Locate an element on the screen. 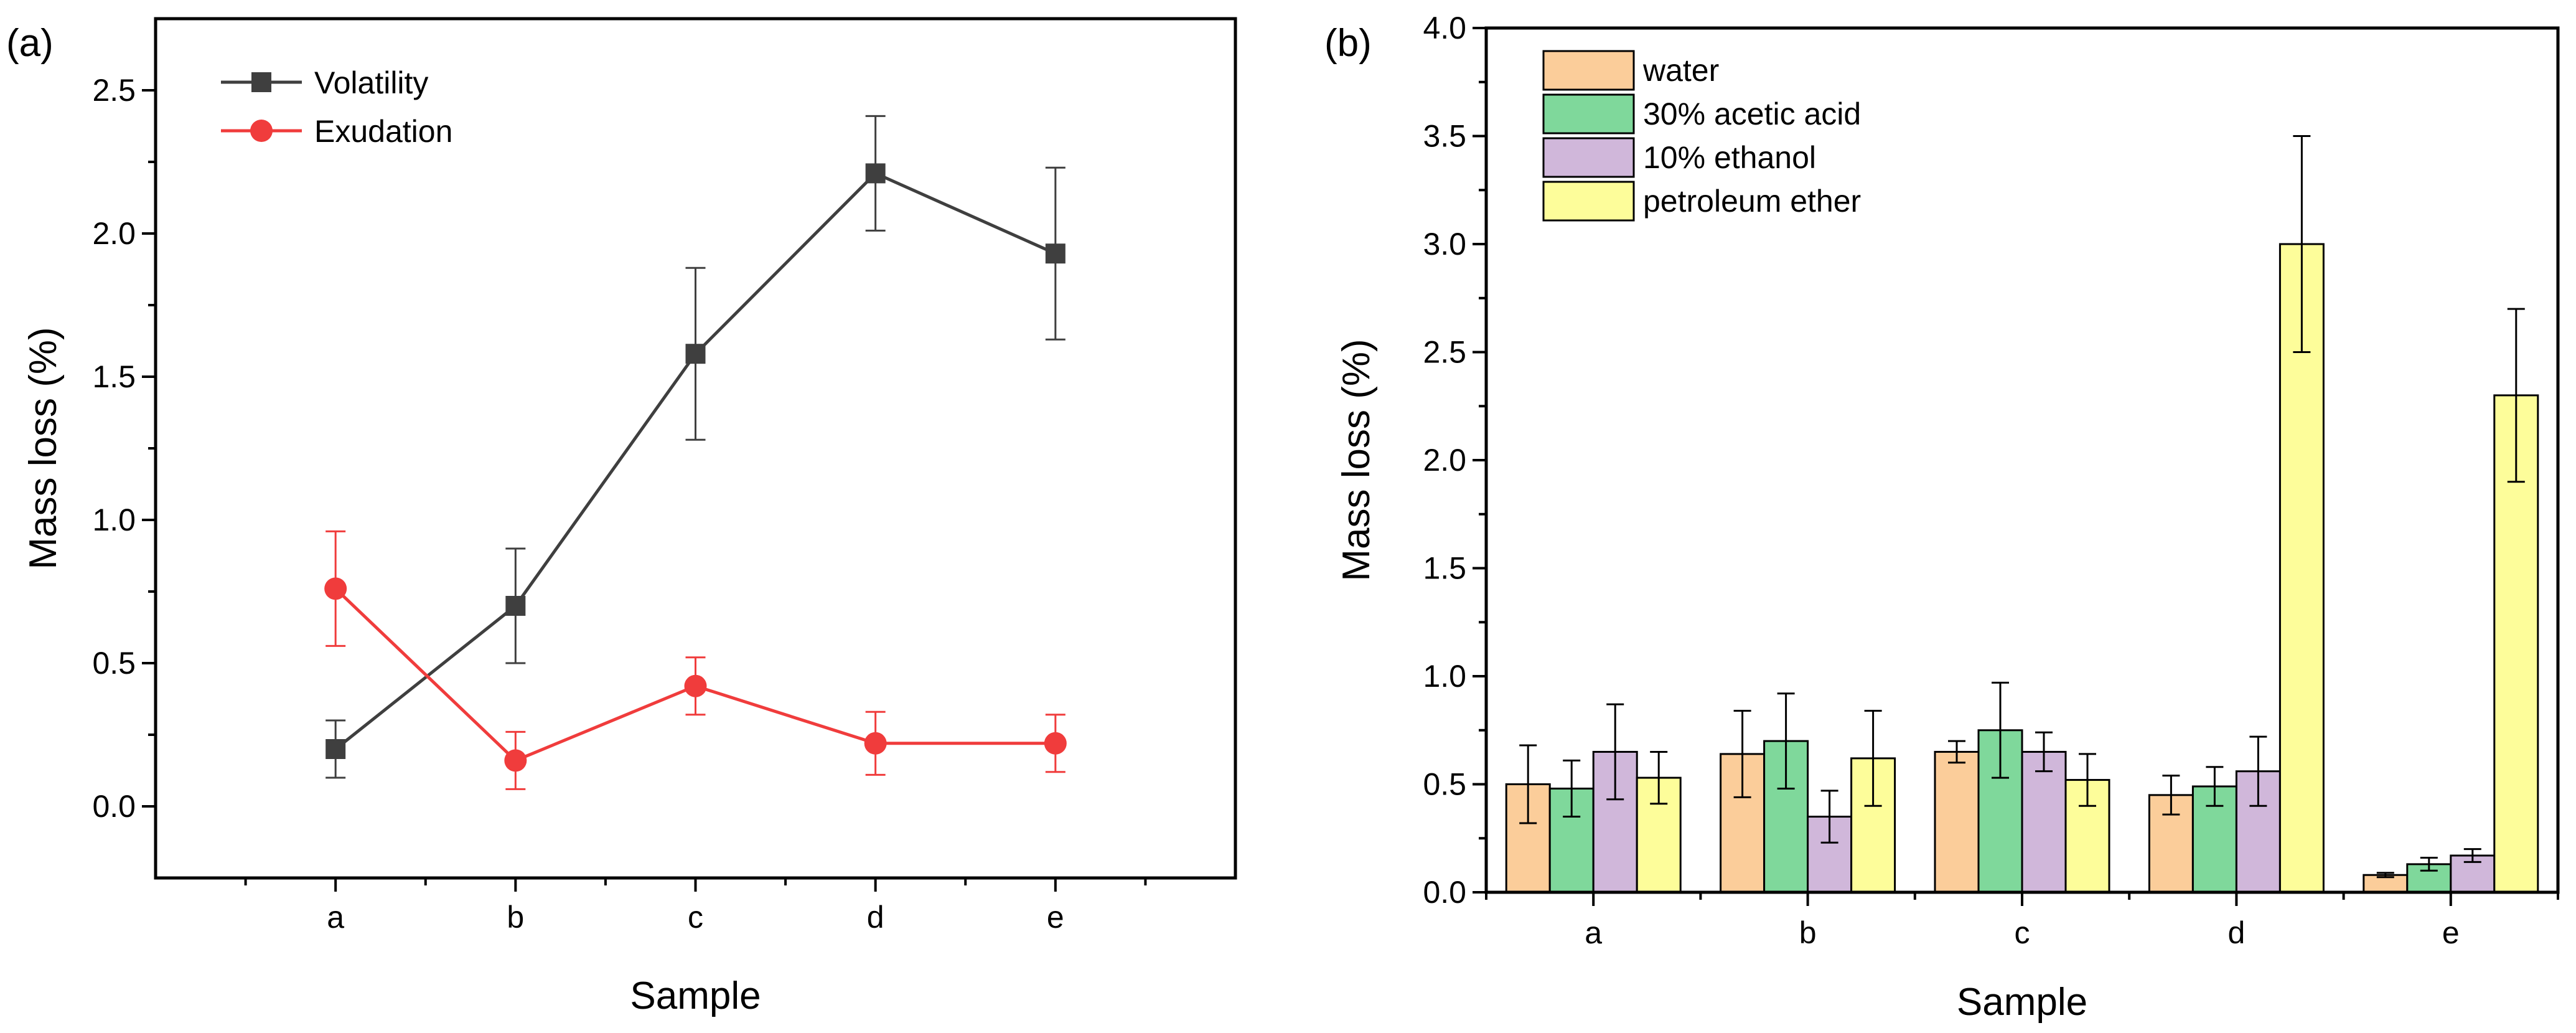  panel-b-y-axis-title: Mass loss (%) is located at coordinates (1356, 460).